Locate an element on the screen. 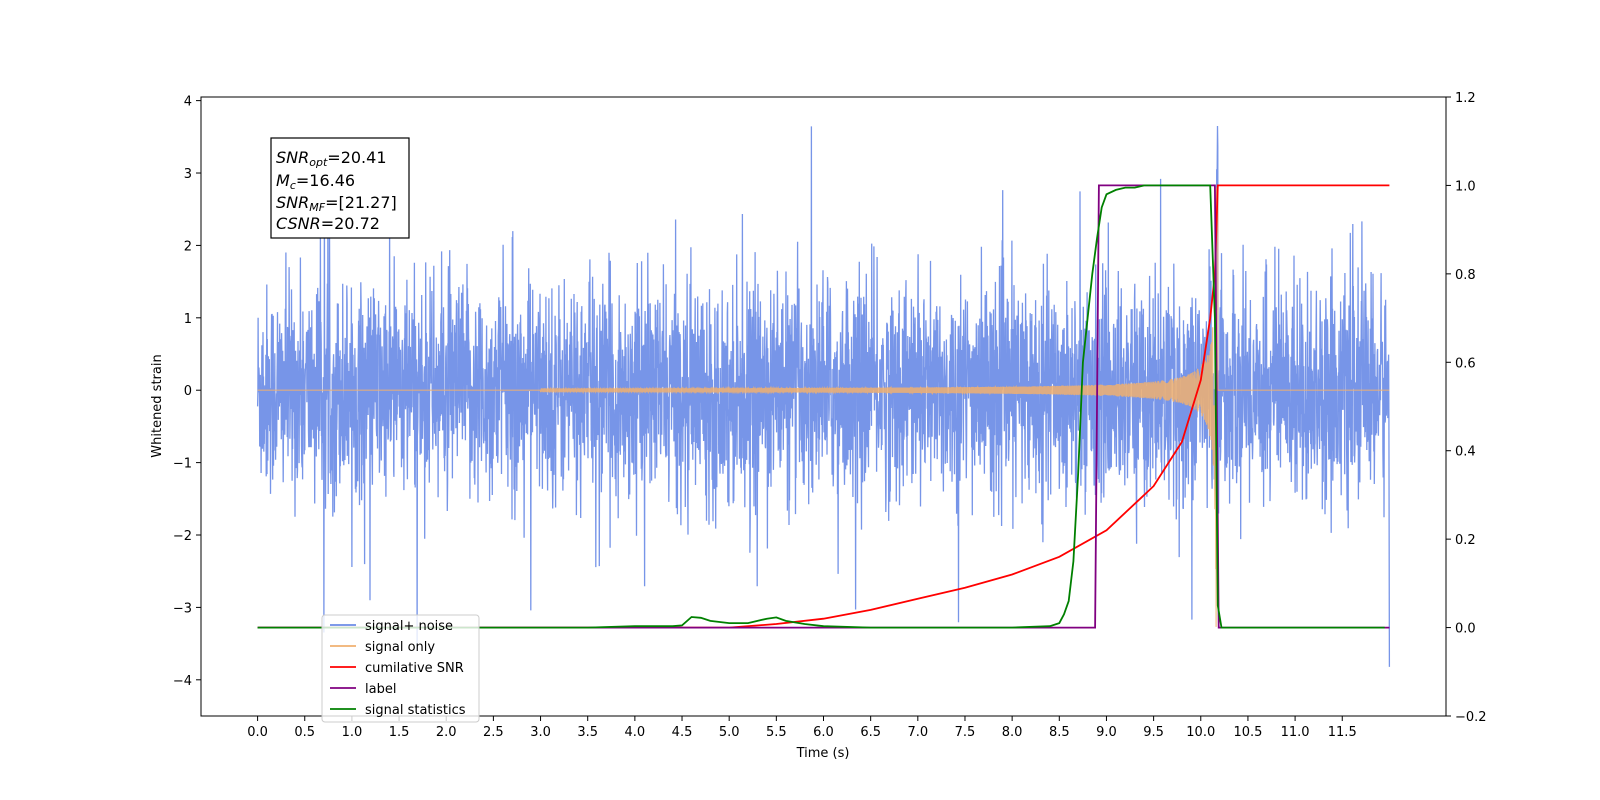 The image size is (1600, 800). legend-item-label: label is located at coordinates (363, 689).